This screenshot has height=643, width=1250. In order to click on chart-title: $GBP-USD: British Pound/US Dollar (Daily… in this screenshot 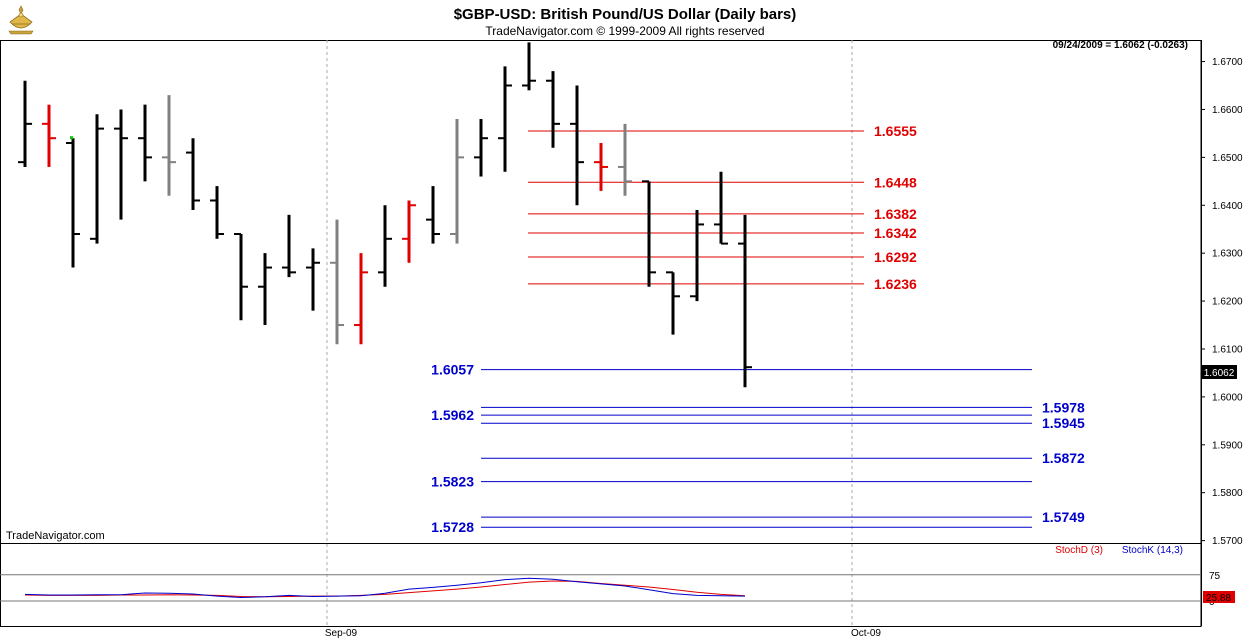, I will do `click(625, 14)`.